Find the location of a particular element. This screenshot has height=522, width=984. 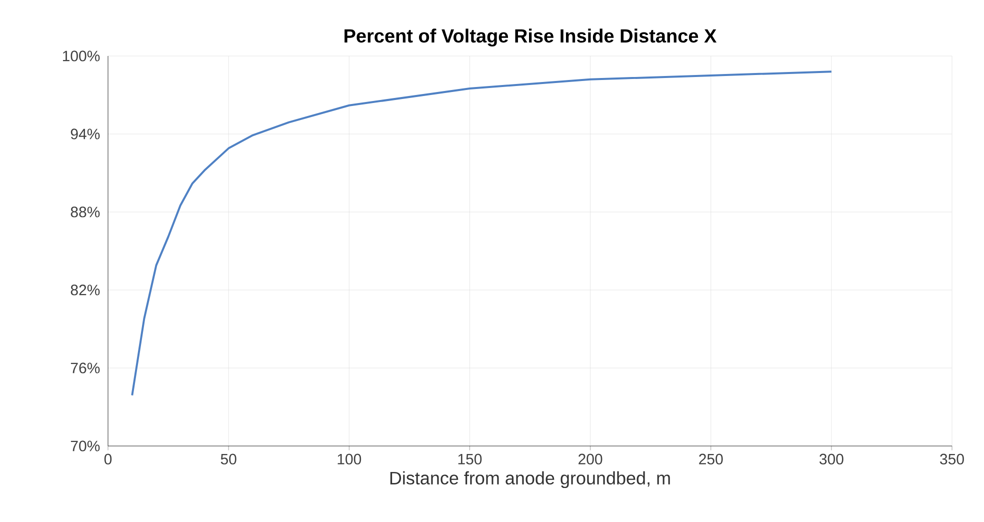

y-tick-label: 88% is located at coordinates (85, 212).